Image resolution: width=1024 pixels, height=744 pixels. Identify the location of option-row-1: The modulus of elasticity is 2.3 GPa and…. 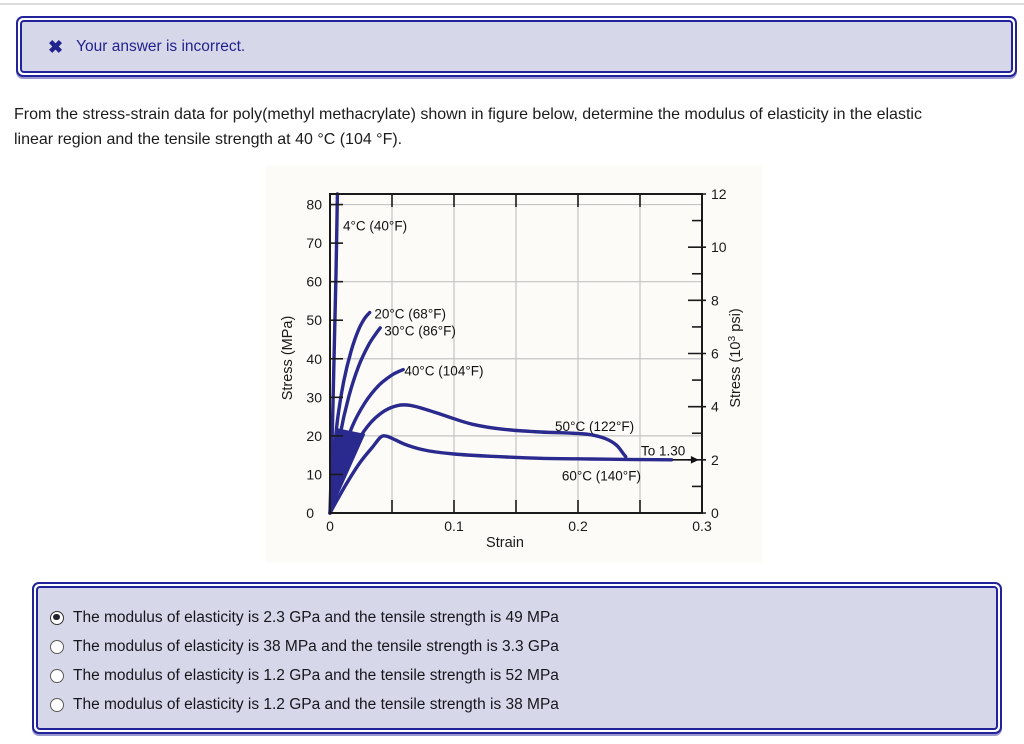
(523, 617).